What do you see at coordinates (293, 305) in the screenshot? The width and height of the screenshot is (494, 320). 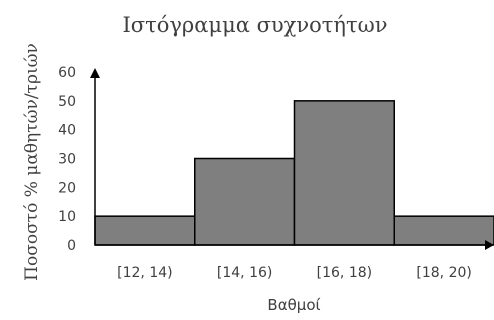 I see `x-axis-label: Βαθμοί` at bounding box center [293, 305].